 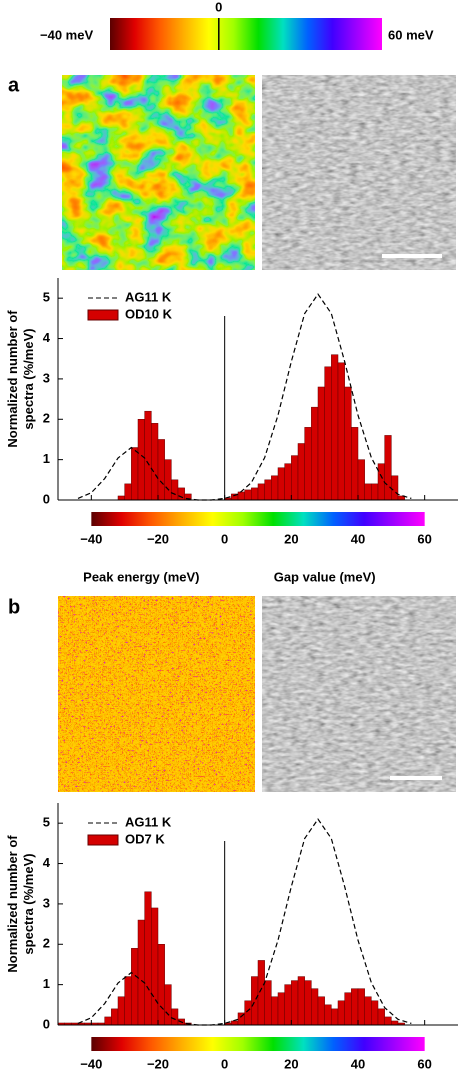 I want to click on colorbar-max-label: 60 meV, so click(x=411, y=34).